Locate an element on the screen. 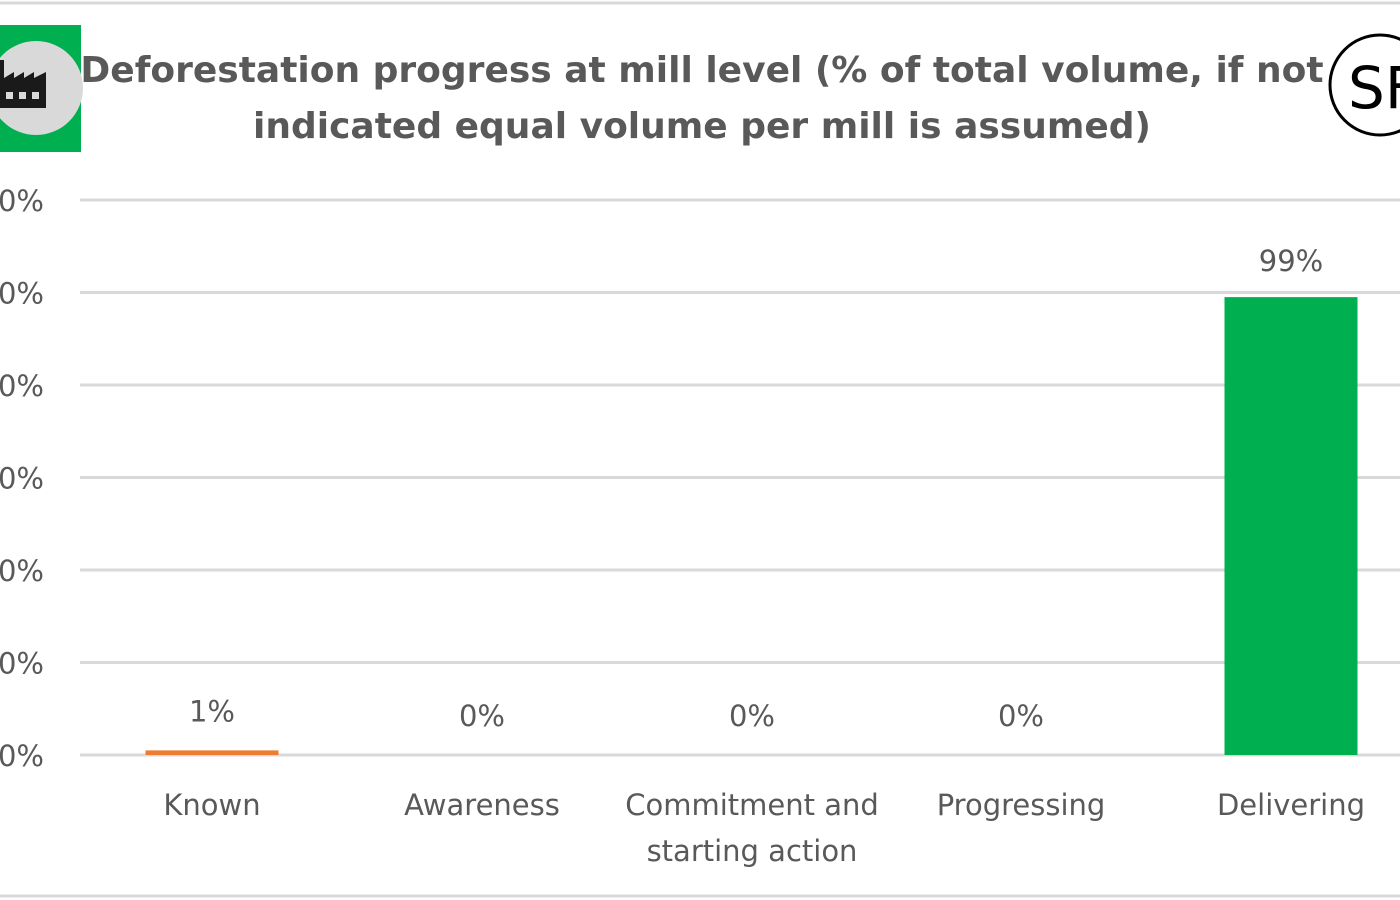 This screenshot has width=1400, height=900. factory-icon is located at coordinates (41, 88).